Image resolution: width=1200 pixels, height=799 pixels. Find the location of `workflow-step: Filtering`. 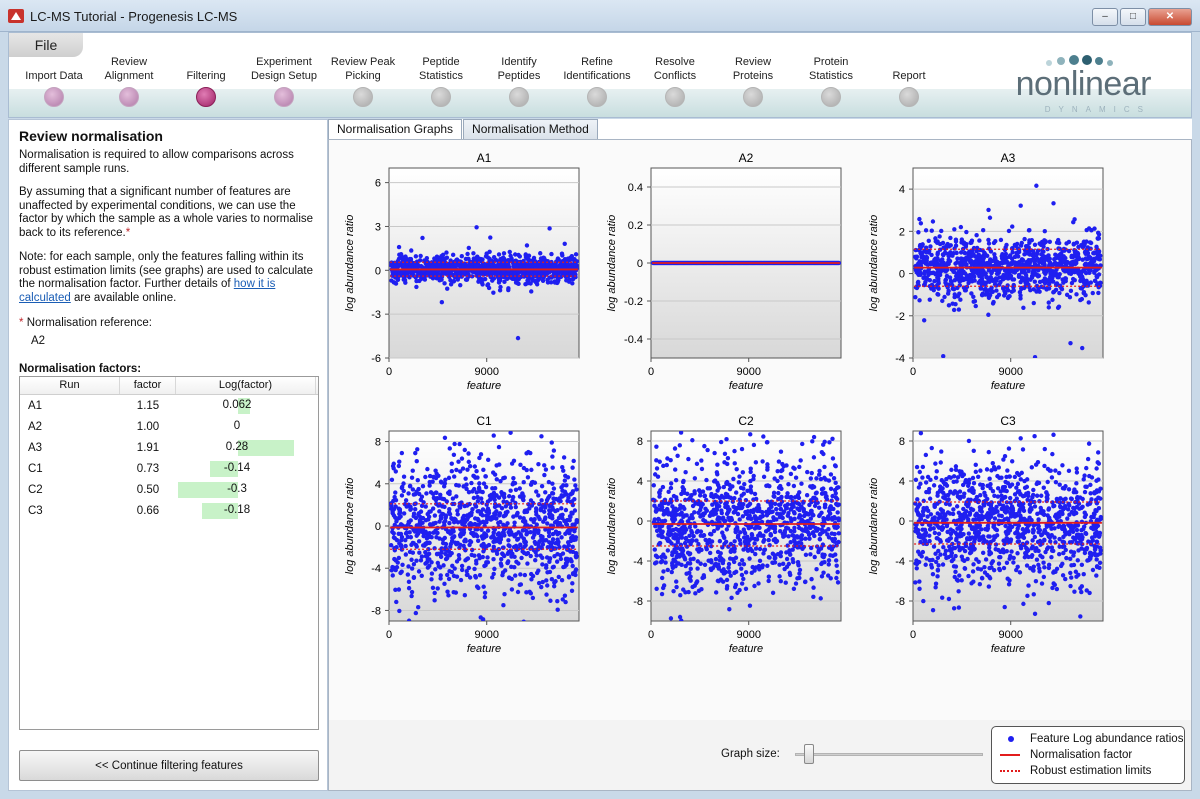

workflow-step: Filtering is located at coordinates (206, 84).